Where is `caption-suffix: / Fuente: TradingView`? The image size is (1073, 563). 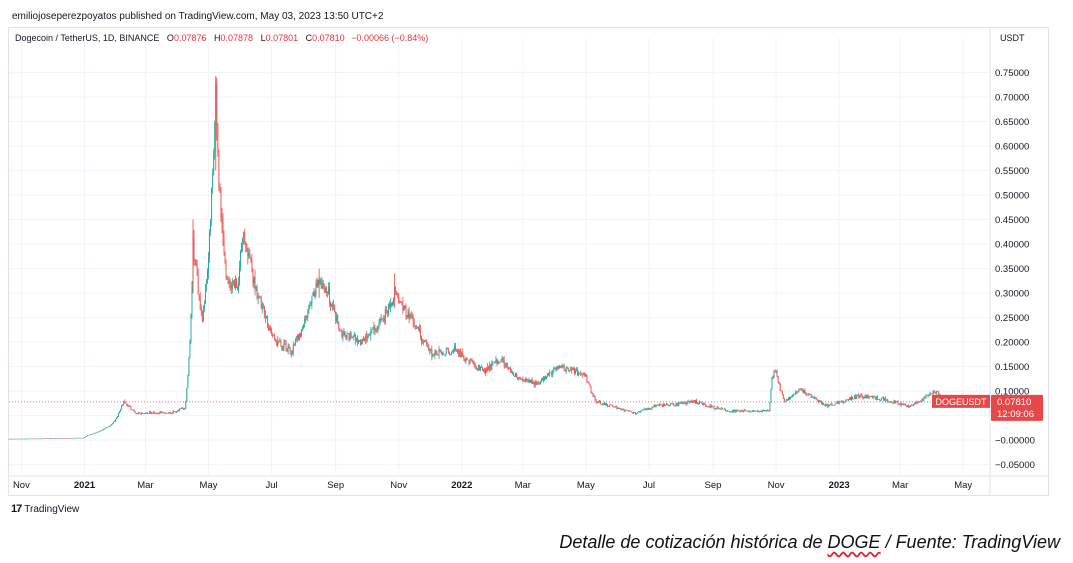
caption-suffix: / Fuente: TradingView is located at coordinates (970, 542).